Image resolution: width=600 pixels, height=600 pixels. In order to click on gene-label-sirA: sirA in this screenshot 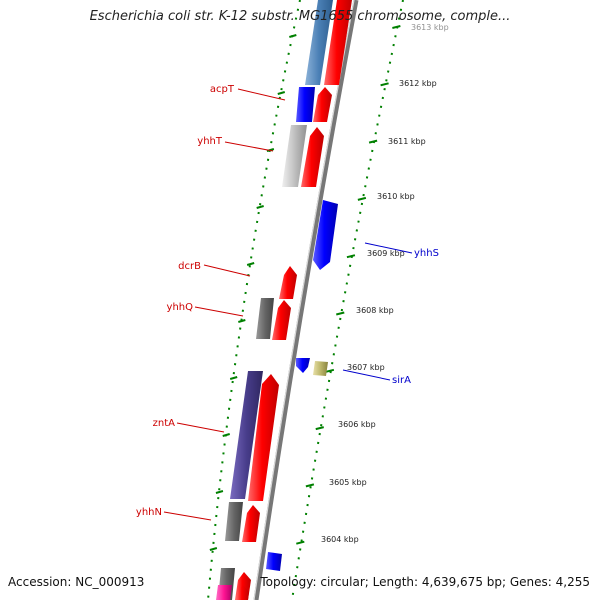, I will do `click(401, 380)`.